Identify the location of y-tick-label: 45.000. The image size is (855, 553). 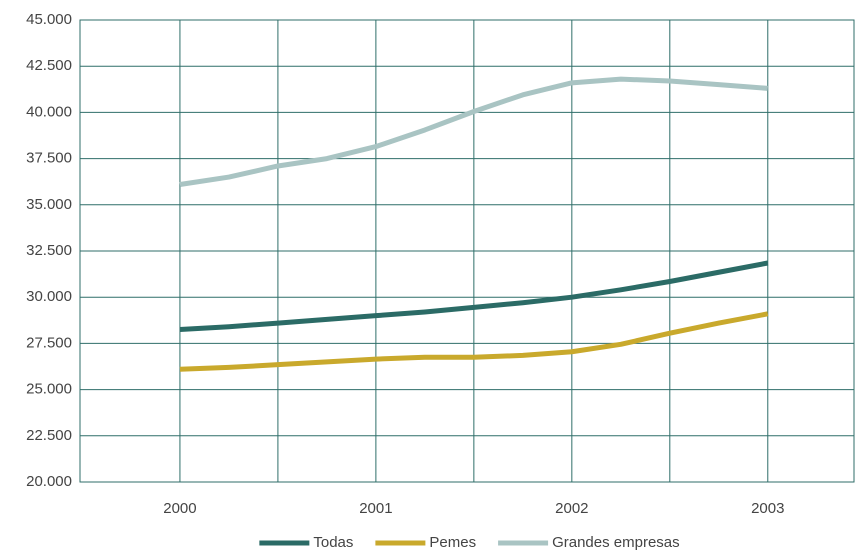
(49, 19).